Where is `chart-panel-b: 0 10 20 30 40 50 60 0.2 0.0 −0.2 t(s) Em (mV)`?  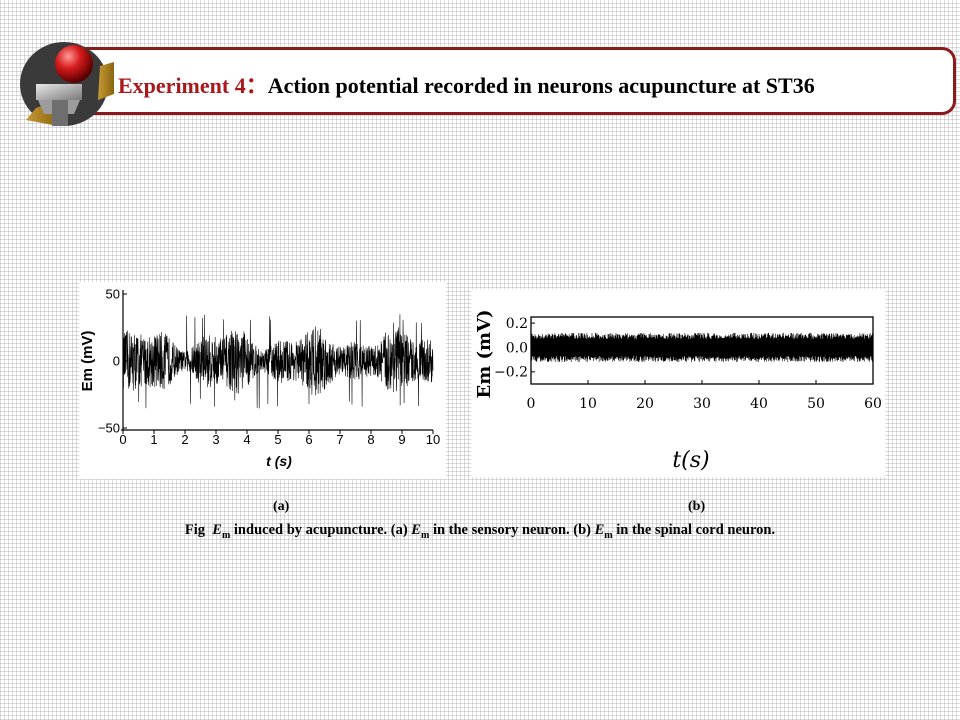 chart-panel-b: 0 10 20 30 40 50 60 0.2 0.0 −0.2 t(s) Em (mV) is located at coordinates (678, 383).